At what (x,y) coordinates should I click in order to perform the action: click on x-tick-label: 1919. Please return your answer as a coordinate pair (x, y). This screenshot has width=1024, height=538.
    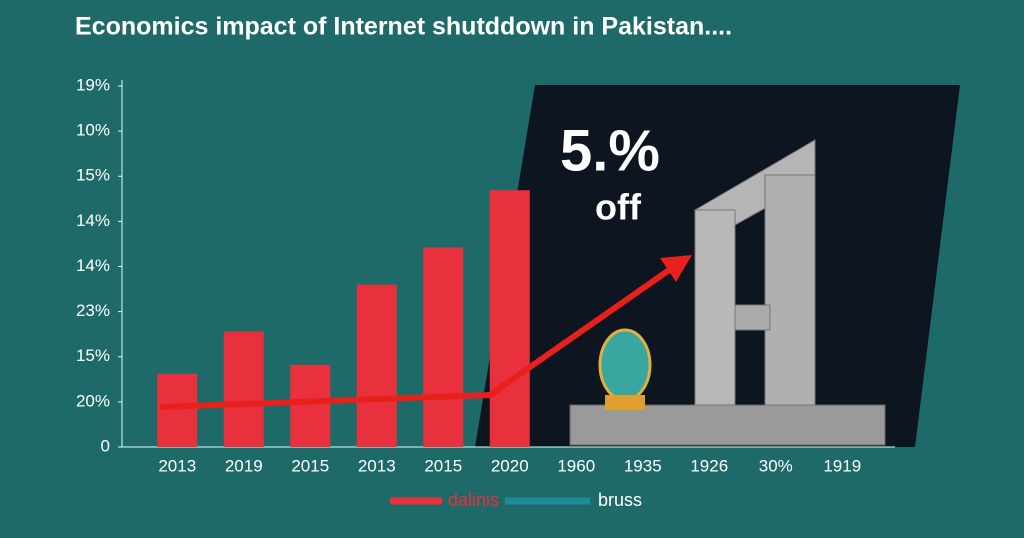
    Looking at the image, I should click on (842, 465).